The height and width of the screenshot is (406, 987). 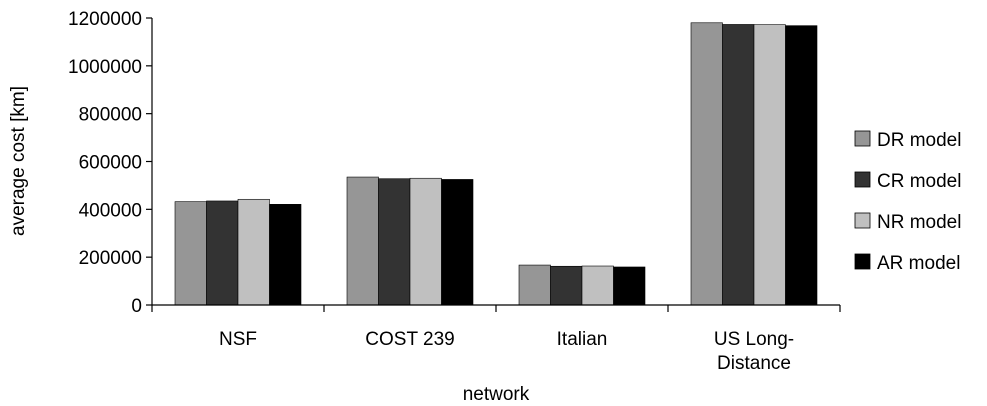 I want to click on y-tick-label: 600000, so click(x=110, y=163).